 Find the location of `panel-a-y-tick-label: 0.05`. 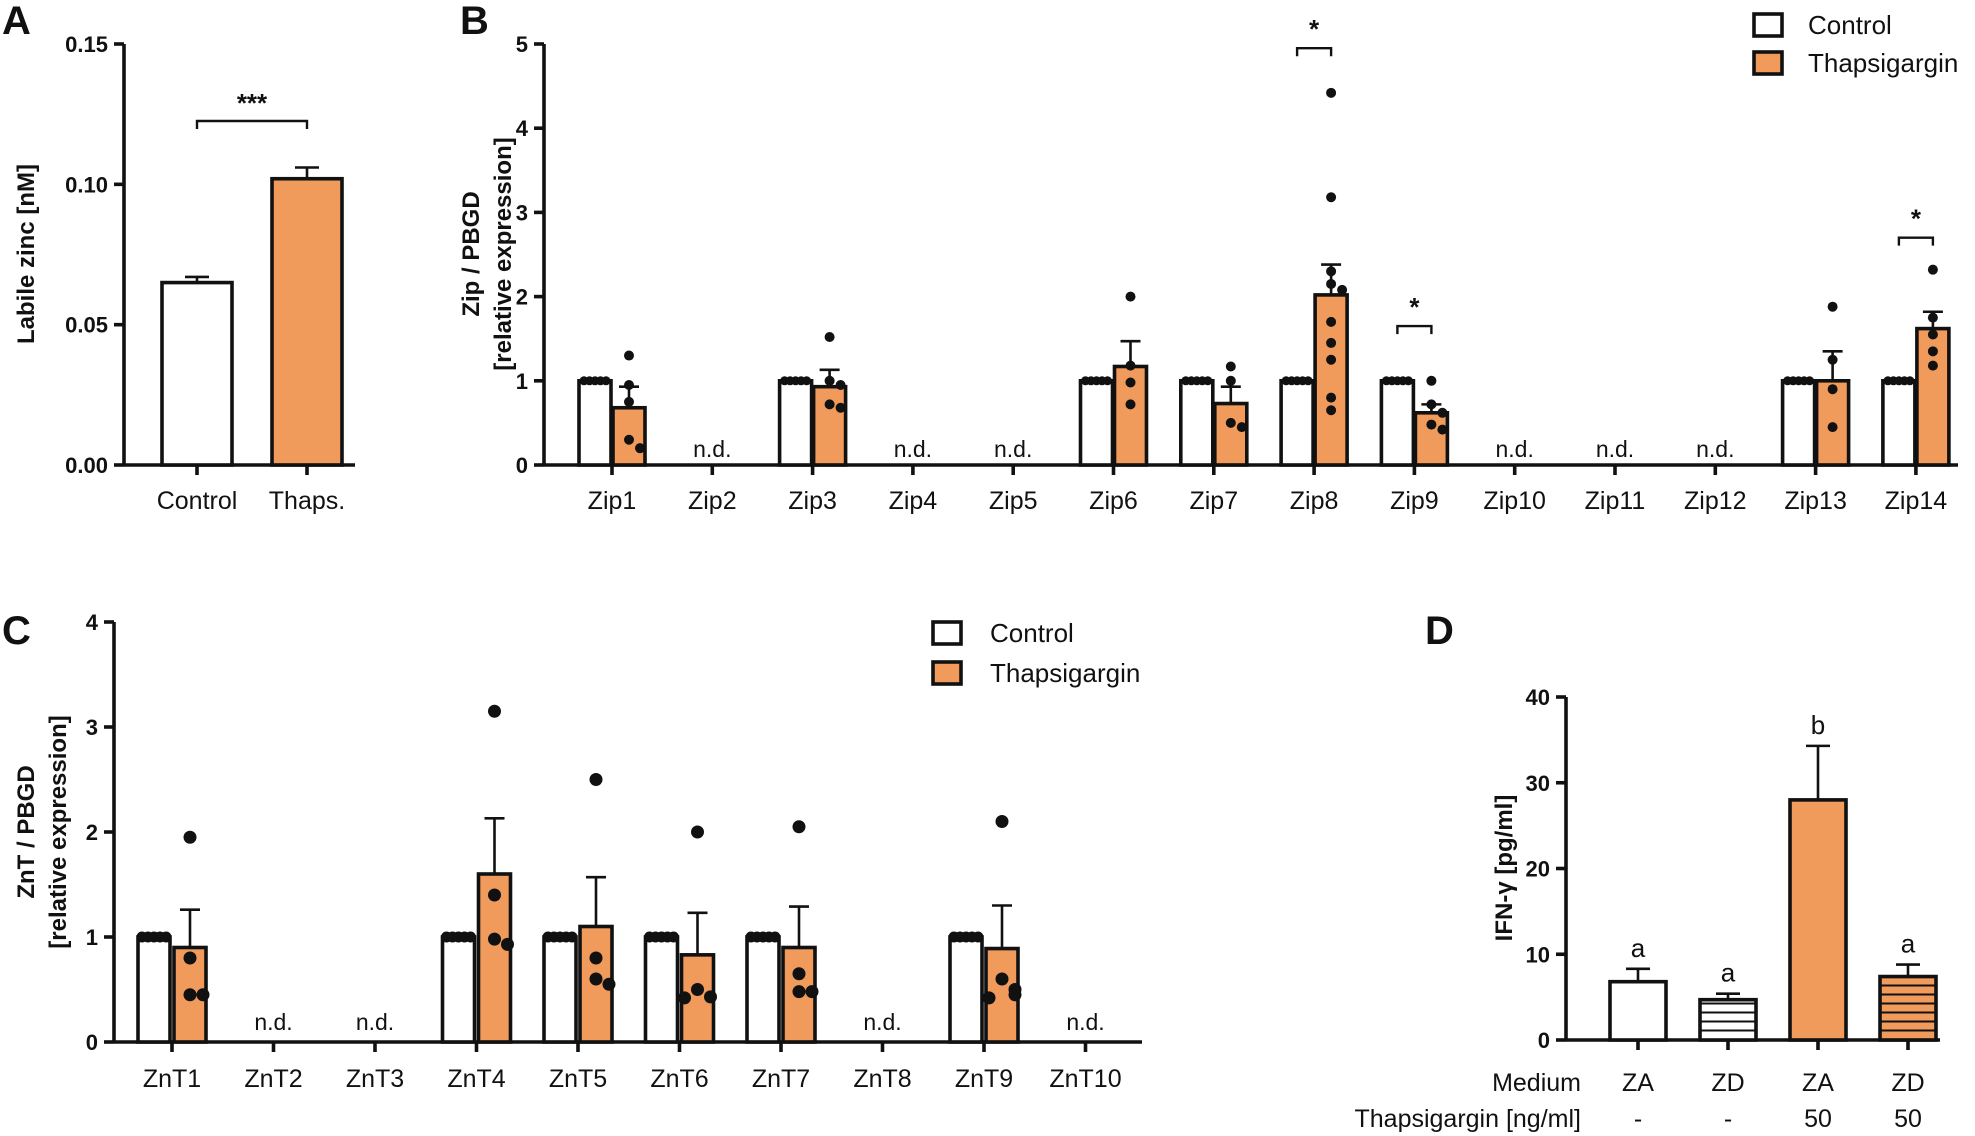

panel-a-y-tick-label: 0.05 is located at coordinates (86, 325).